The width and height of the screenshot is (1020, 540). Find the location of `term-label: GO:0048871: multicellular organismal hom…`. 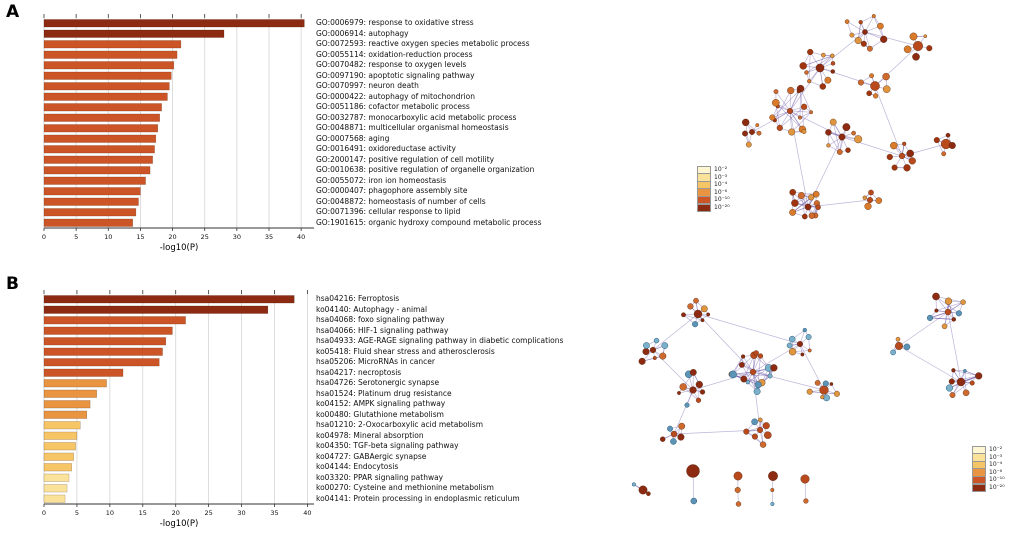

term-label: GO:0048871: multicellular organismal hom… is located at coordinates (412, 127).